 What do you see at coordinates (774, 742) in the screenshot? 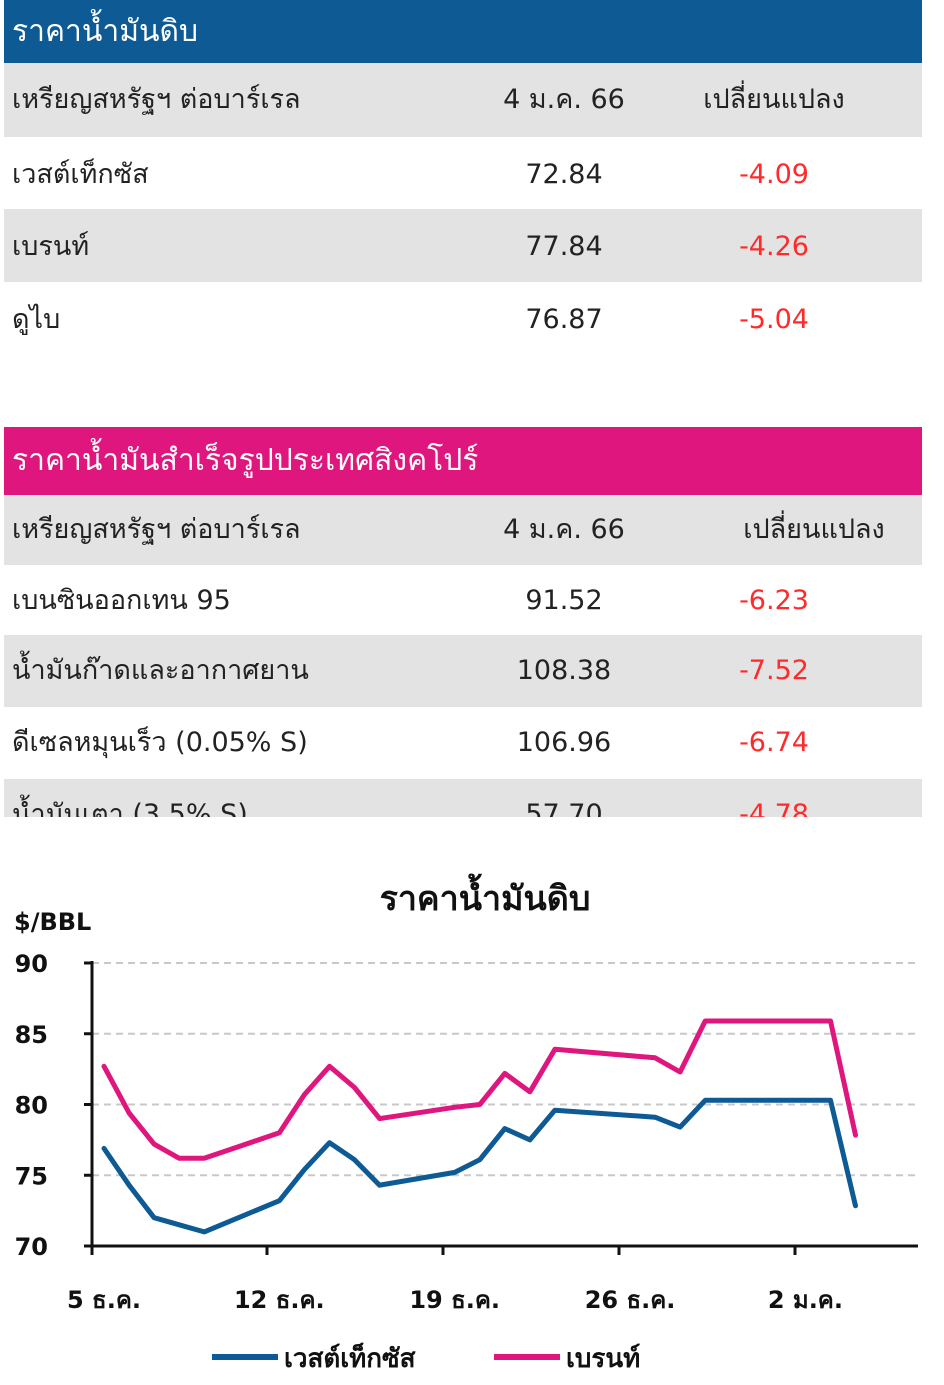
I see `product-change: -6.74` at bounding box center [774, 742].